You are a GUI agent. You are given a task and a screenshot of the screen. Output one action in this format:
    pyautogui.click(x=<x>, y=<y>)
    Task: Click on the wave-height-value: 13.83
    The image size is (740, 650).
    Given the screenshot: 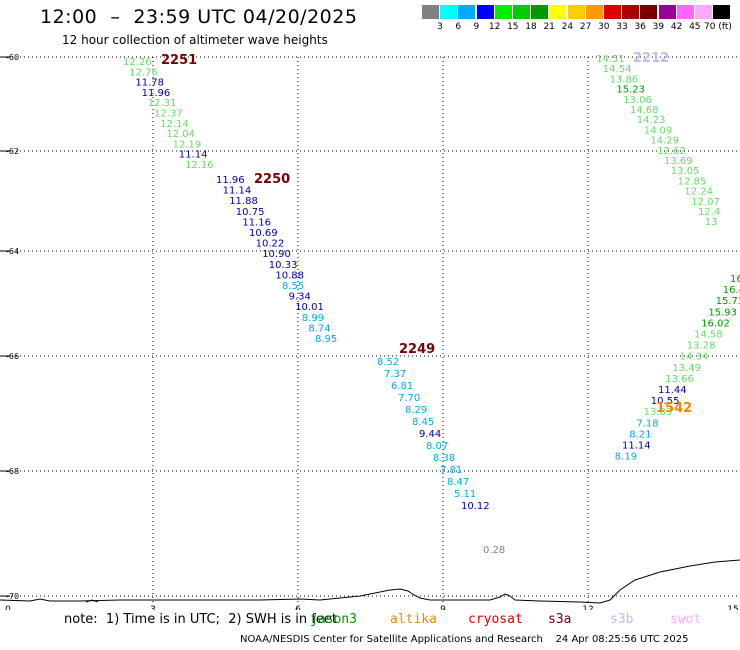 What is the action you would take?
    pyautogui.click(x=658, y=412)
    